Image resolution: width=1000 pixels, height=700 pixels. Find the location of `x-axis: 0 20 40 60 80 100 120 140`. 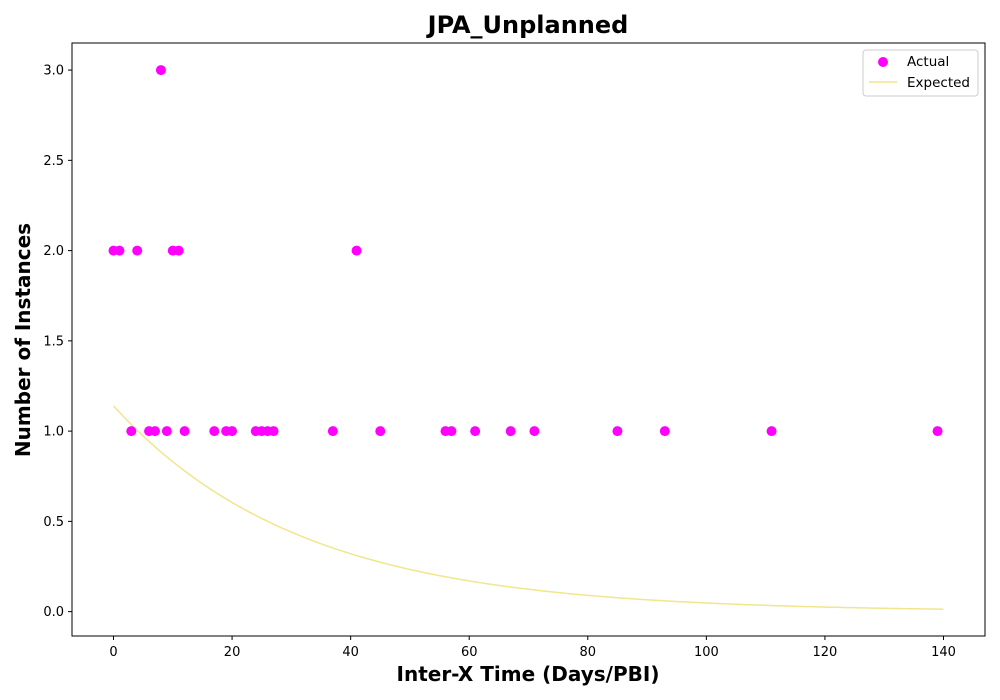

x-axis: 0 20 40 60 80 100 120 140 is located at coordinates (532, 648).